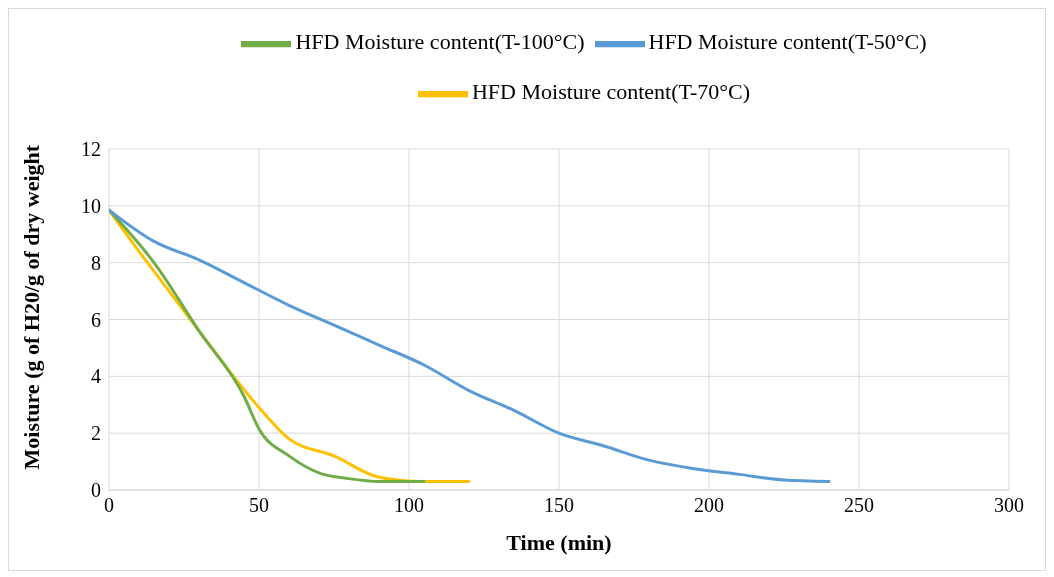 The width and height of the screenshot is (1054, 577). What do you see at coordinates (91, 149) in the screenshot?
I see `y-tick-label: 12` at bounding box center [91, 149].